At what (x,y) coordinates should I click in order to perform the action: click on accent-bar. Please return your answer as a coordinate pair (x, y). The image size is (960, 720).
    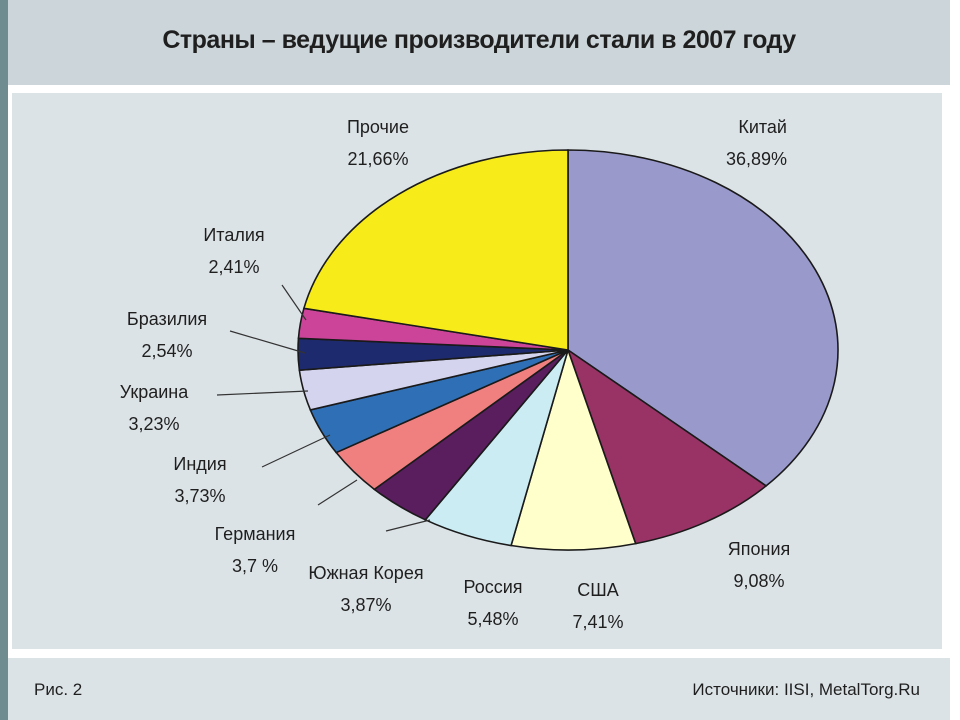
    Looking at the image, I should click on (4, 360).